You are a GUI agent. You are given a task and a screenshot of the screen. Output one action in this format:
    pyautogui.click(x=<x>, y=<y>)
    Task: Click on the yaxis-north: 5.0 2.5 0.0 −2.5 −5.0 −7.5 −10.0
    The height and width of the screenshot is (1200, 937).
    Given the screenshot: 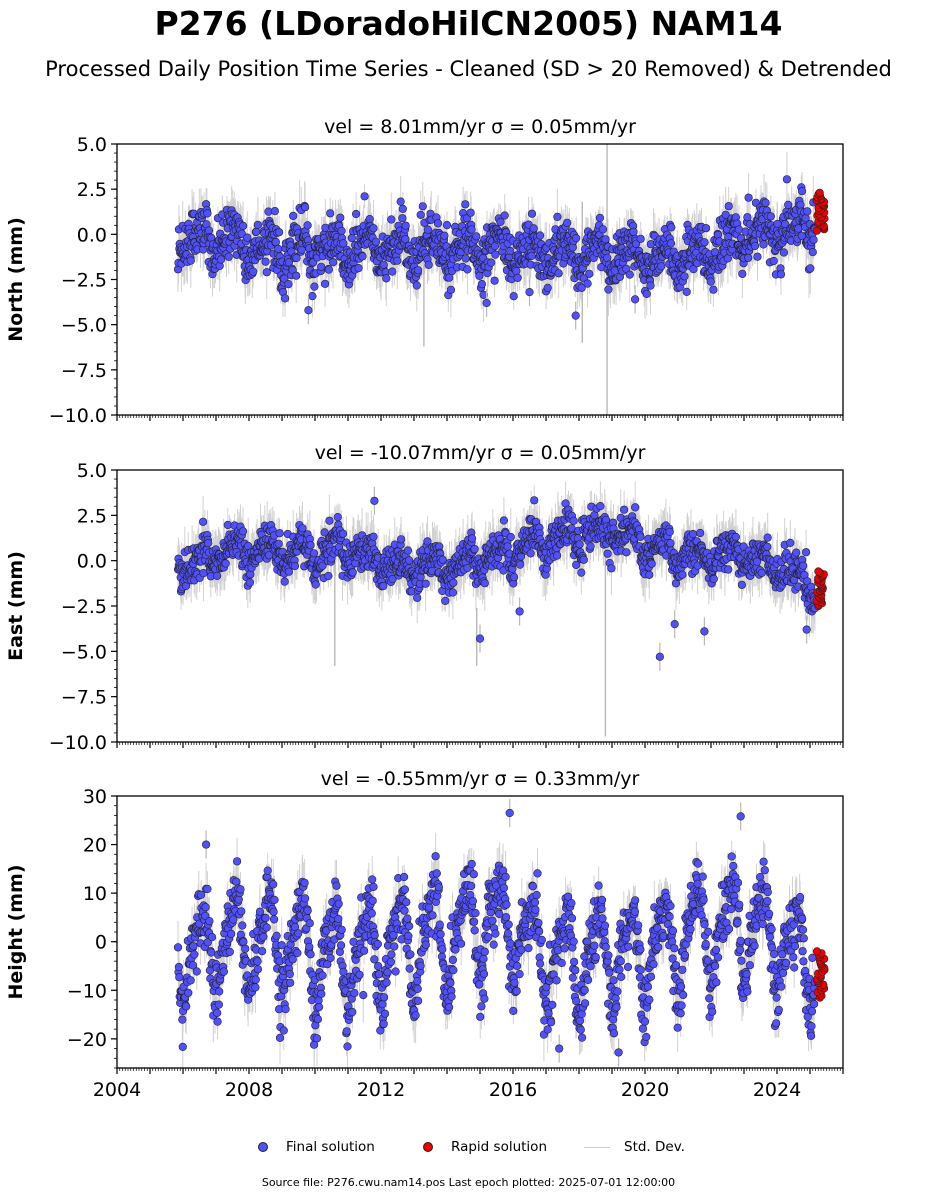 What is the action you would take?
    pyautogui.click(x=83, y=280)
    